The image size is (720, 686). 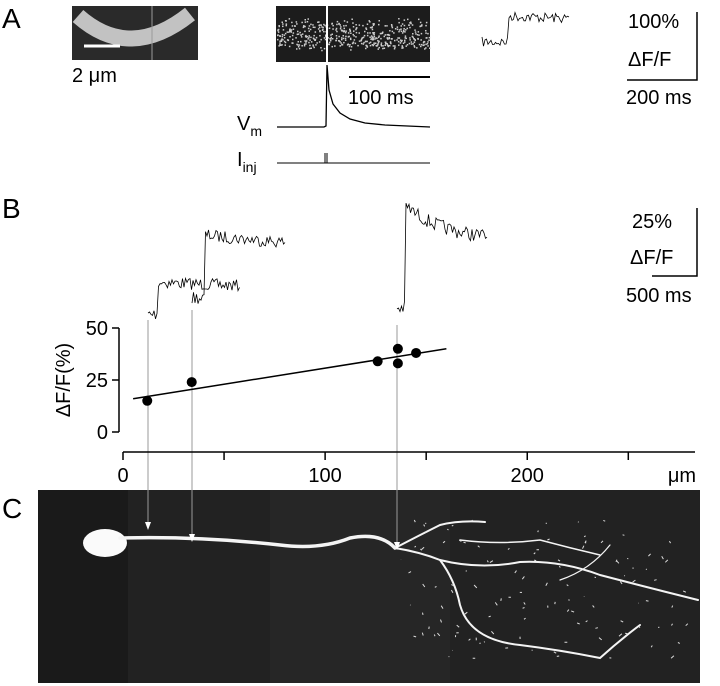 What do you see at coordinates (238, 266) in the screenshot?
I see `fluorescence-trace` at bounding box center [238, 266].